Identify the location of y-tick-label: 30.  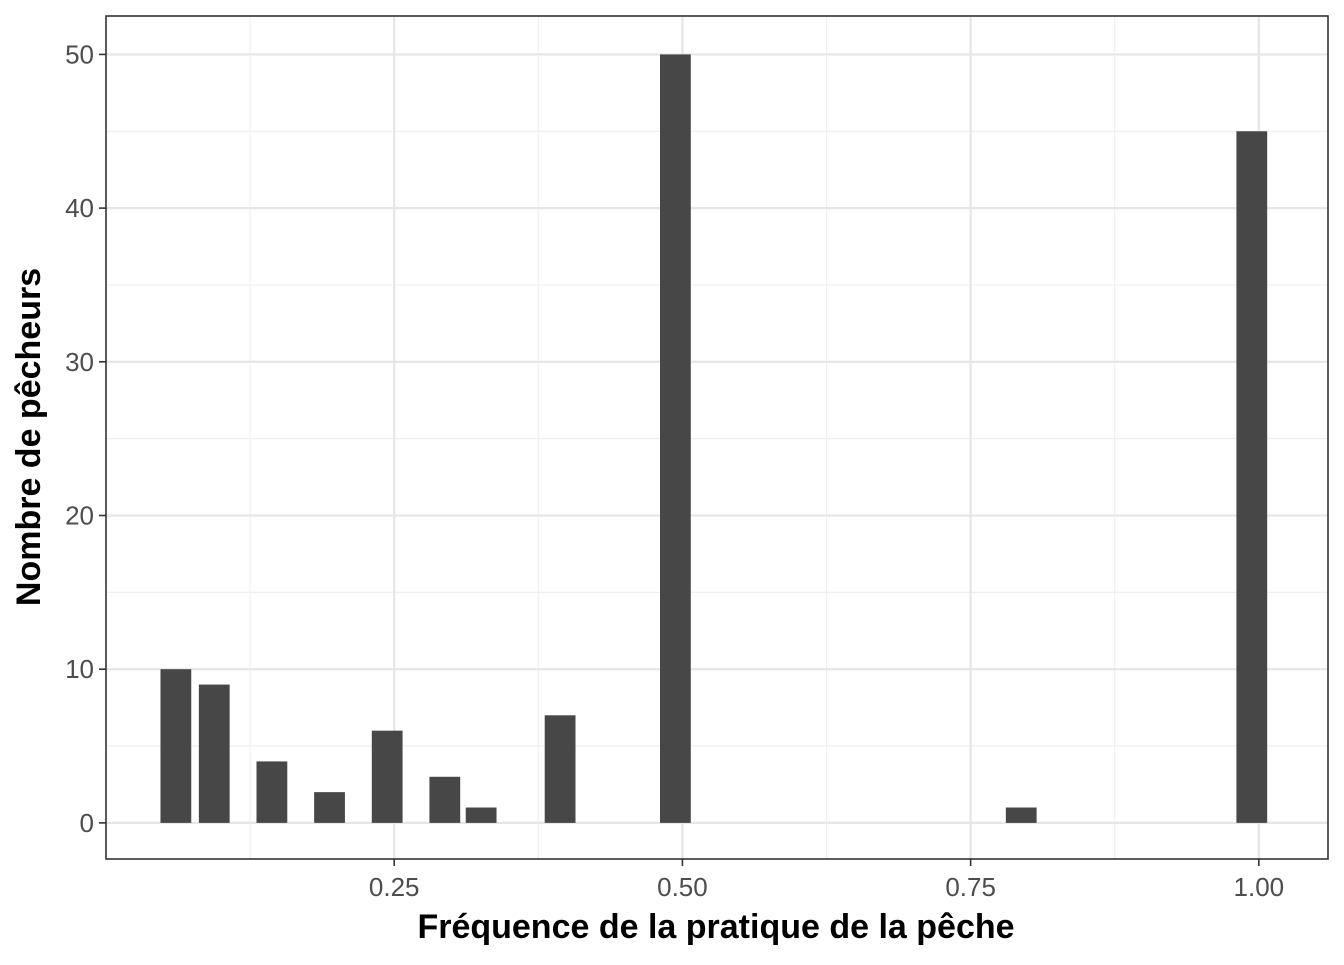
(79, 362).